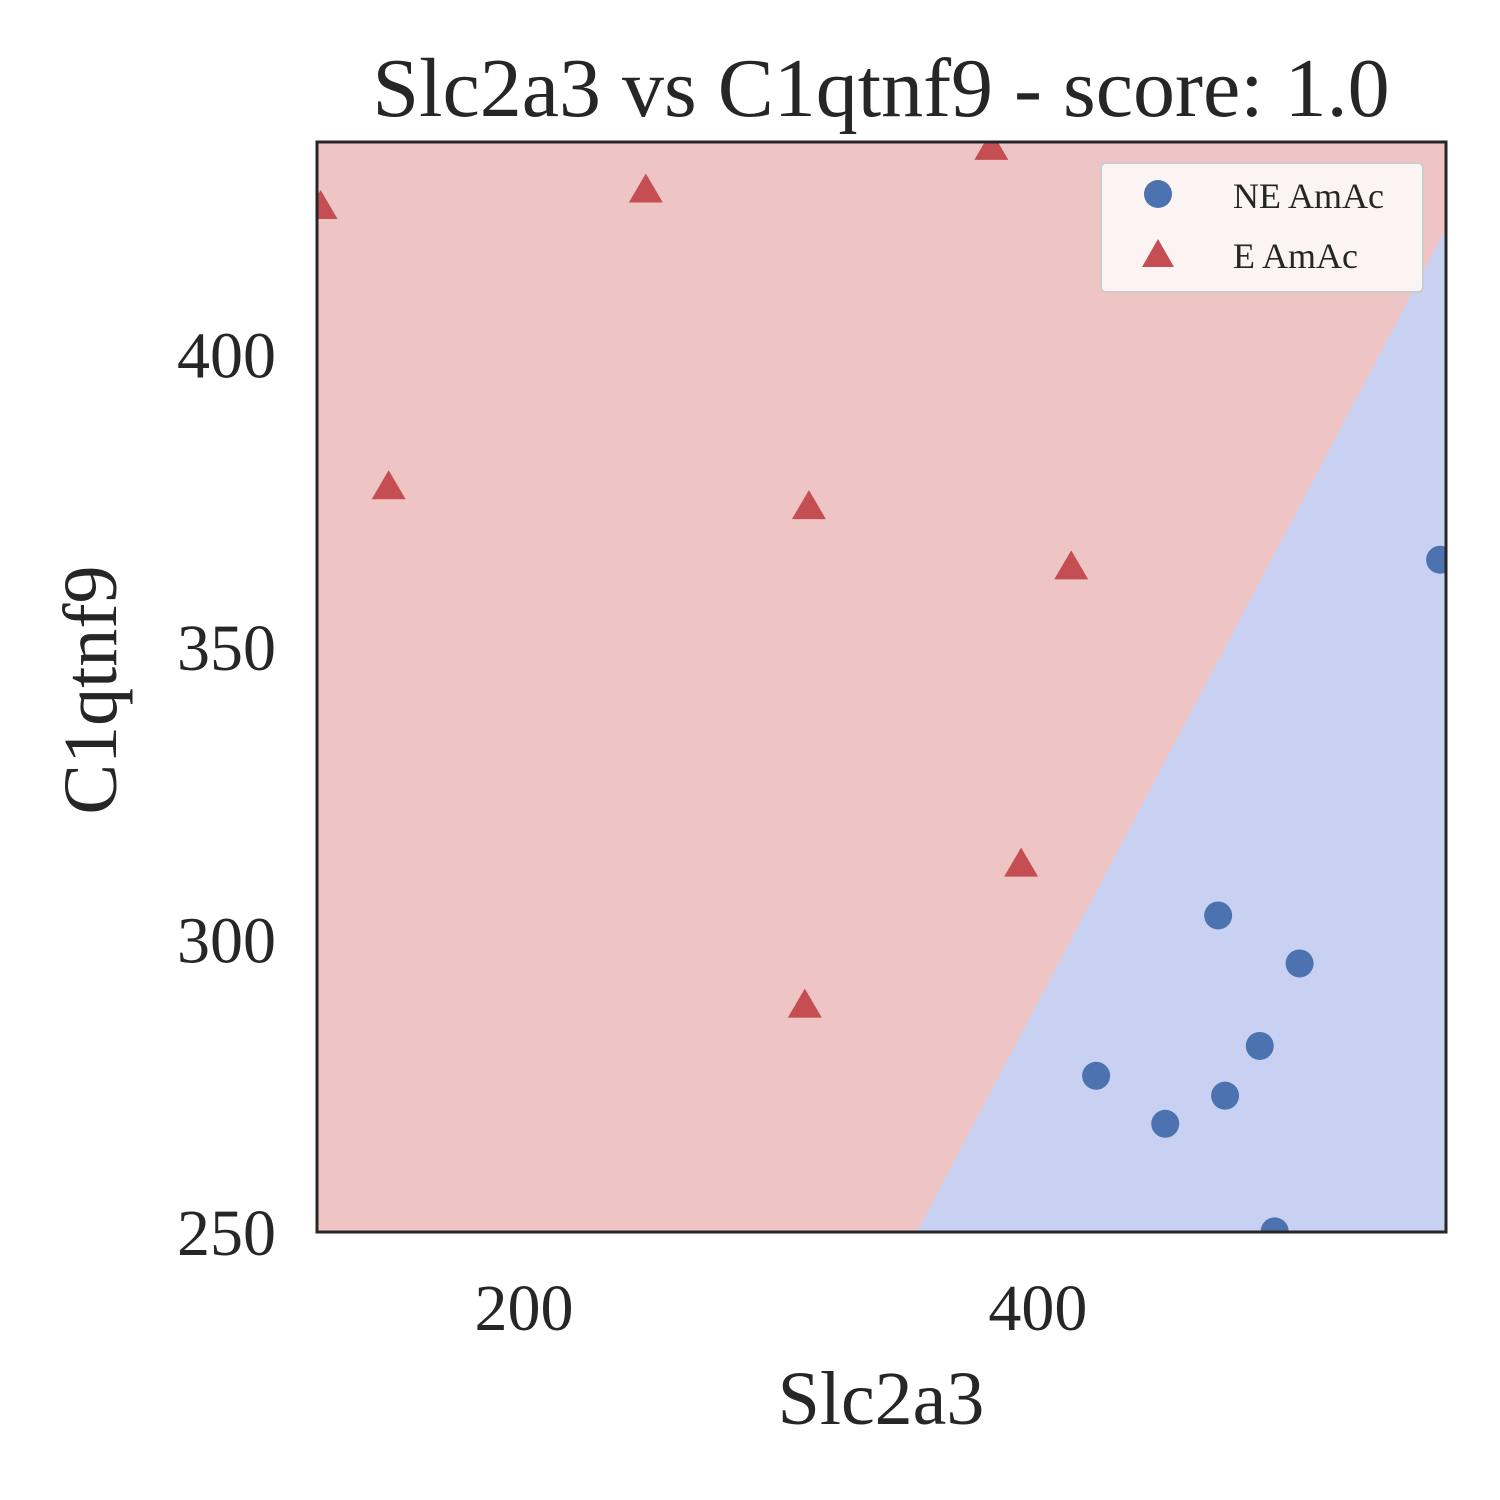 This screenshot has height=1500, width=1500. Describe the element at coordinates (1158, 253) in the screenshot. I see `legend-marker-e-amac` at that location.